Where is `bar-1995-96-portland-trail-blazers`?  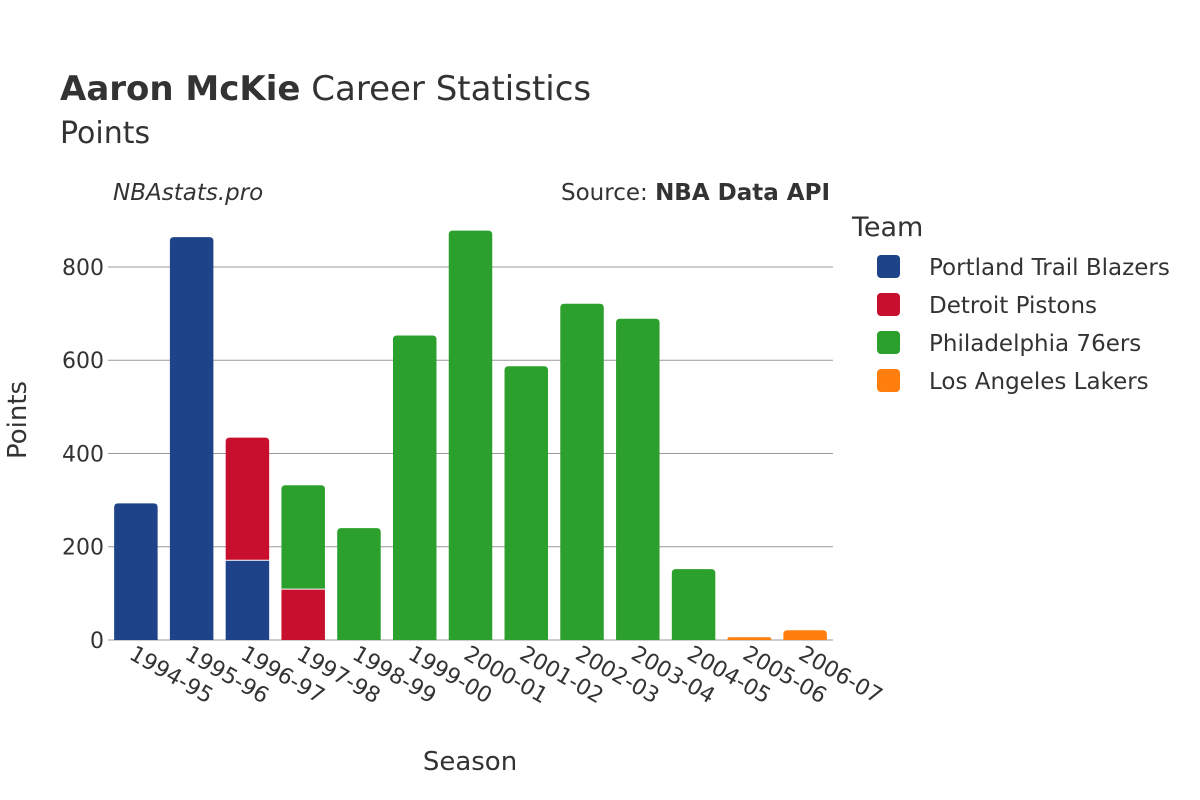
bar-1995-96-portland-trail-blazers is located at coordinates (191, 438).